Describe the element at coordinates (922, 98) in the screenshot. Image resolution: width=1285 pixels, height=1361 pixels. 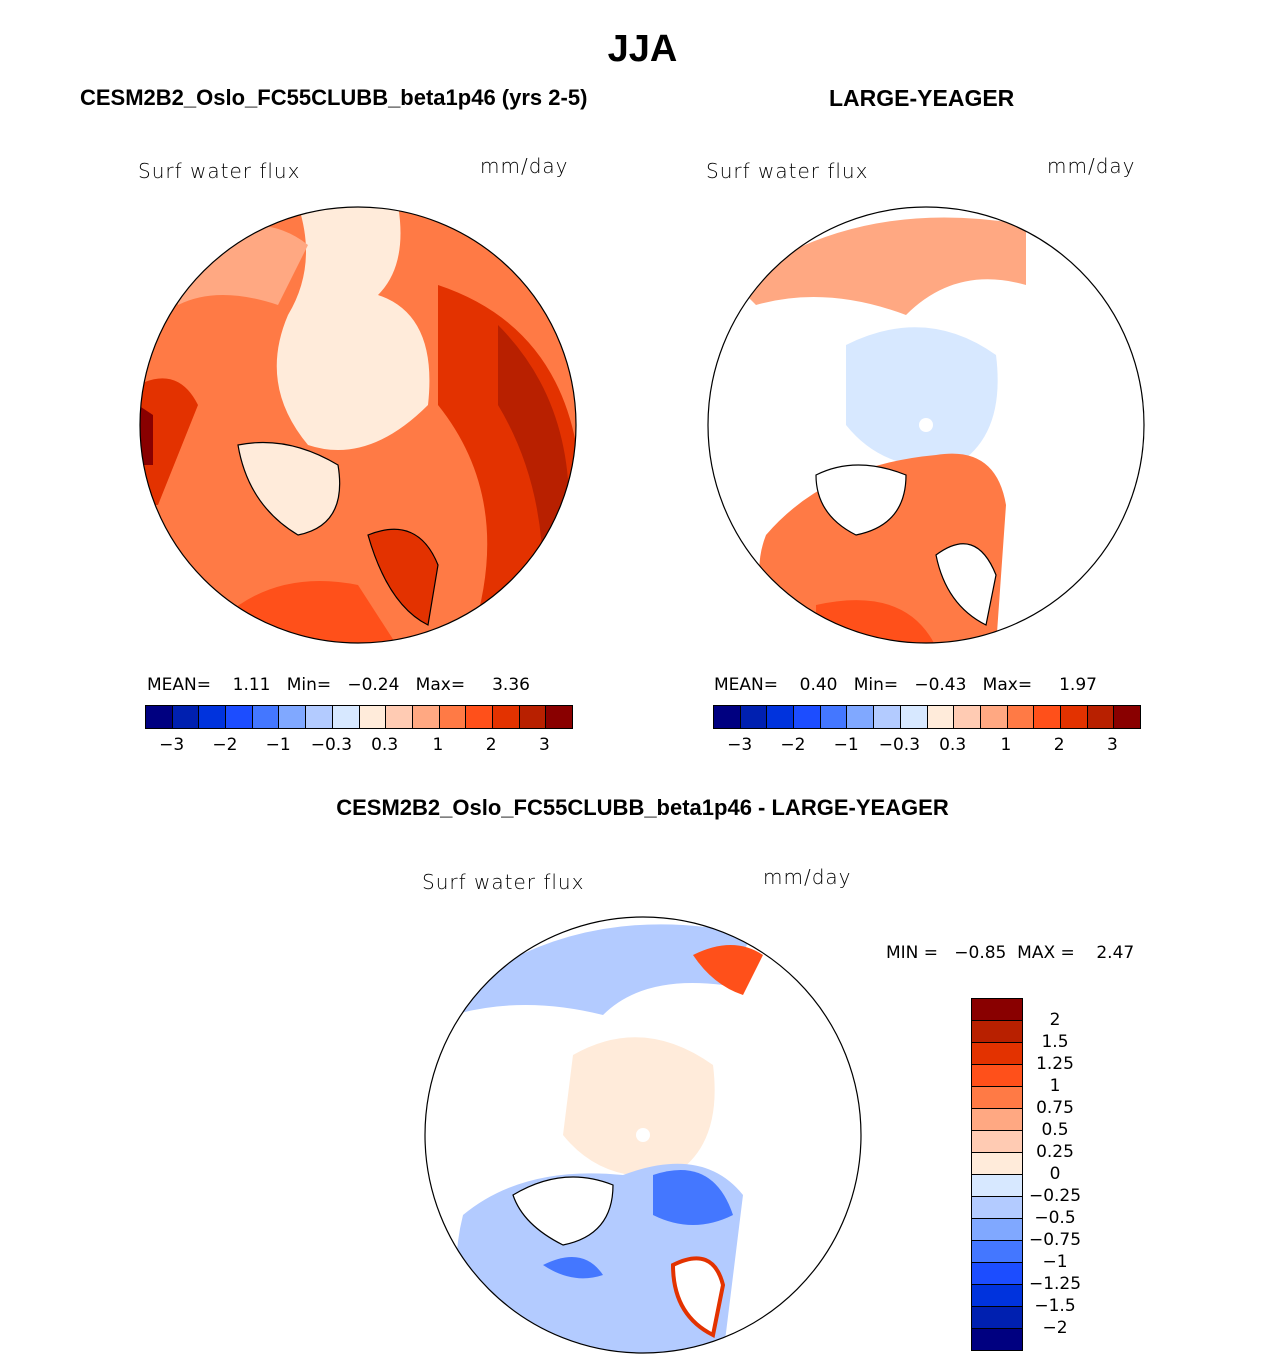
I see `panel2-title: LARGE-YEAGER` at that location.